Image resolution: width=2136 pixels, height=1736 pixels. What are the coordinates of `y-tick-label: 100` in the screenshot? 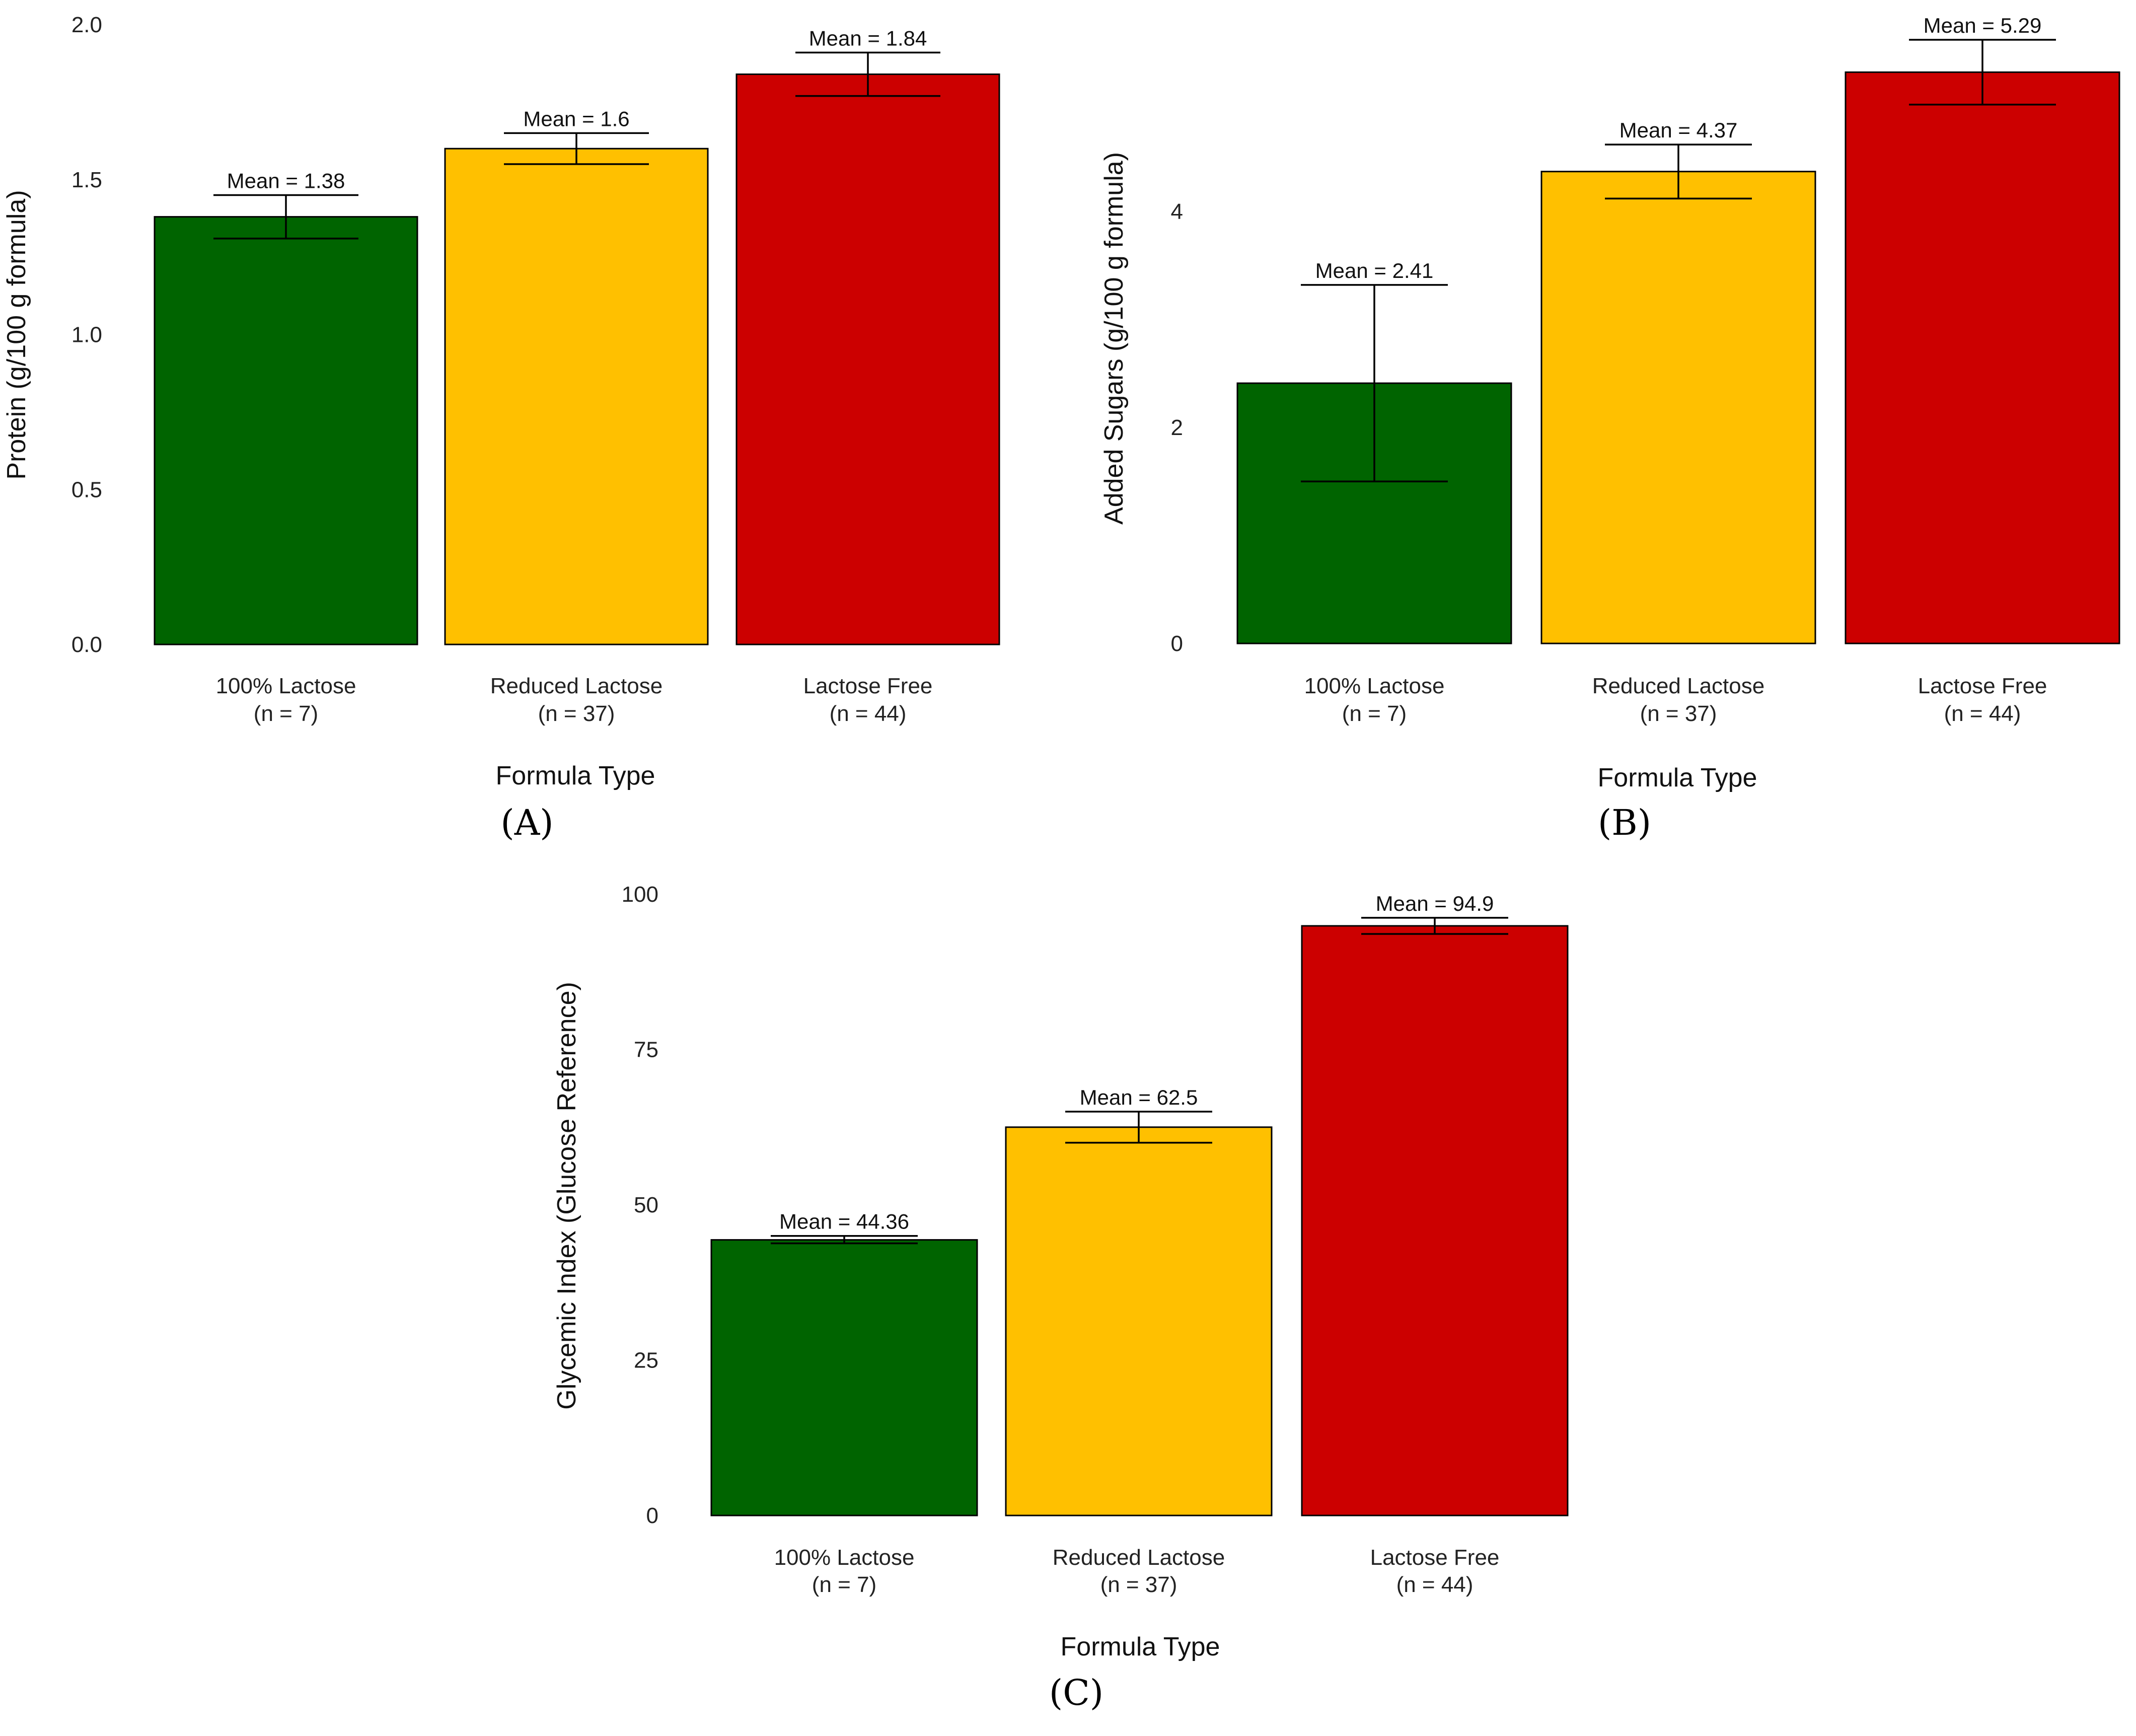 It's located at (640, 894).